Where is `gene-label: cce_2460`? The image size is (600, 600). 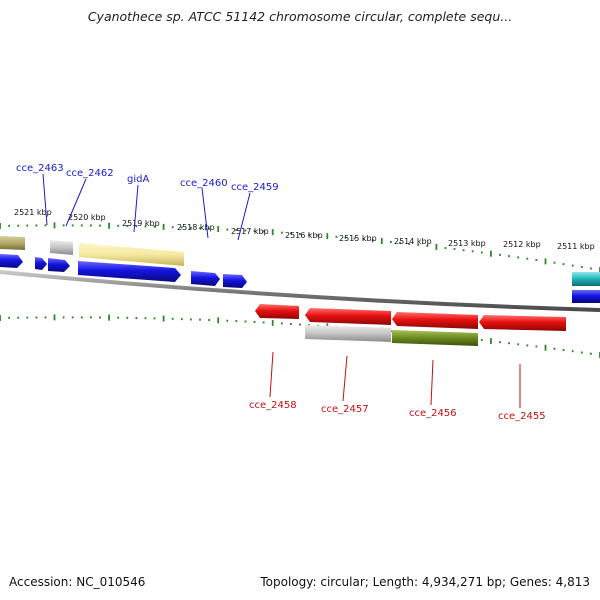
gene-label: cce_2460 is located at coordinates (204, 183).